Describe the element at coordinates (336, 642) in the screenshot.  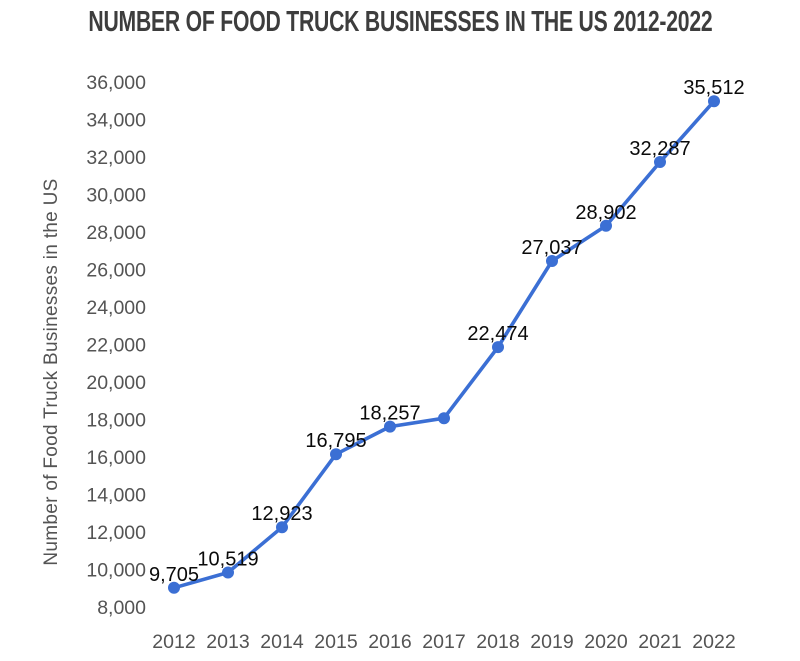
I see `x-tick-label: 2015` at that location.